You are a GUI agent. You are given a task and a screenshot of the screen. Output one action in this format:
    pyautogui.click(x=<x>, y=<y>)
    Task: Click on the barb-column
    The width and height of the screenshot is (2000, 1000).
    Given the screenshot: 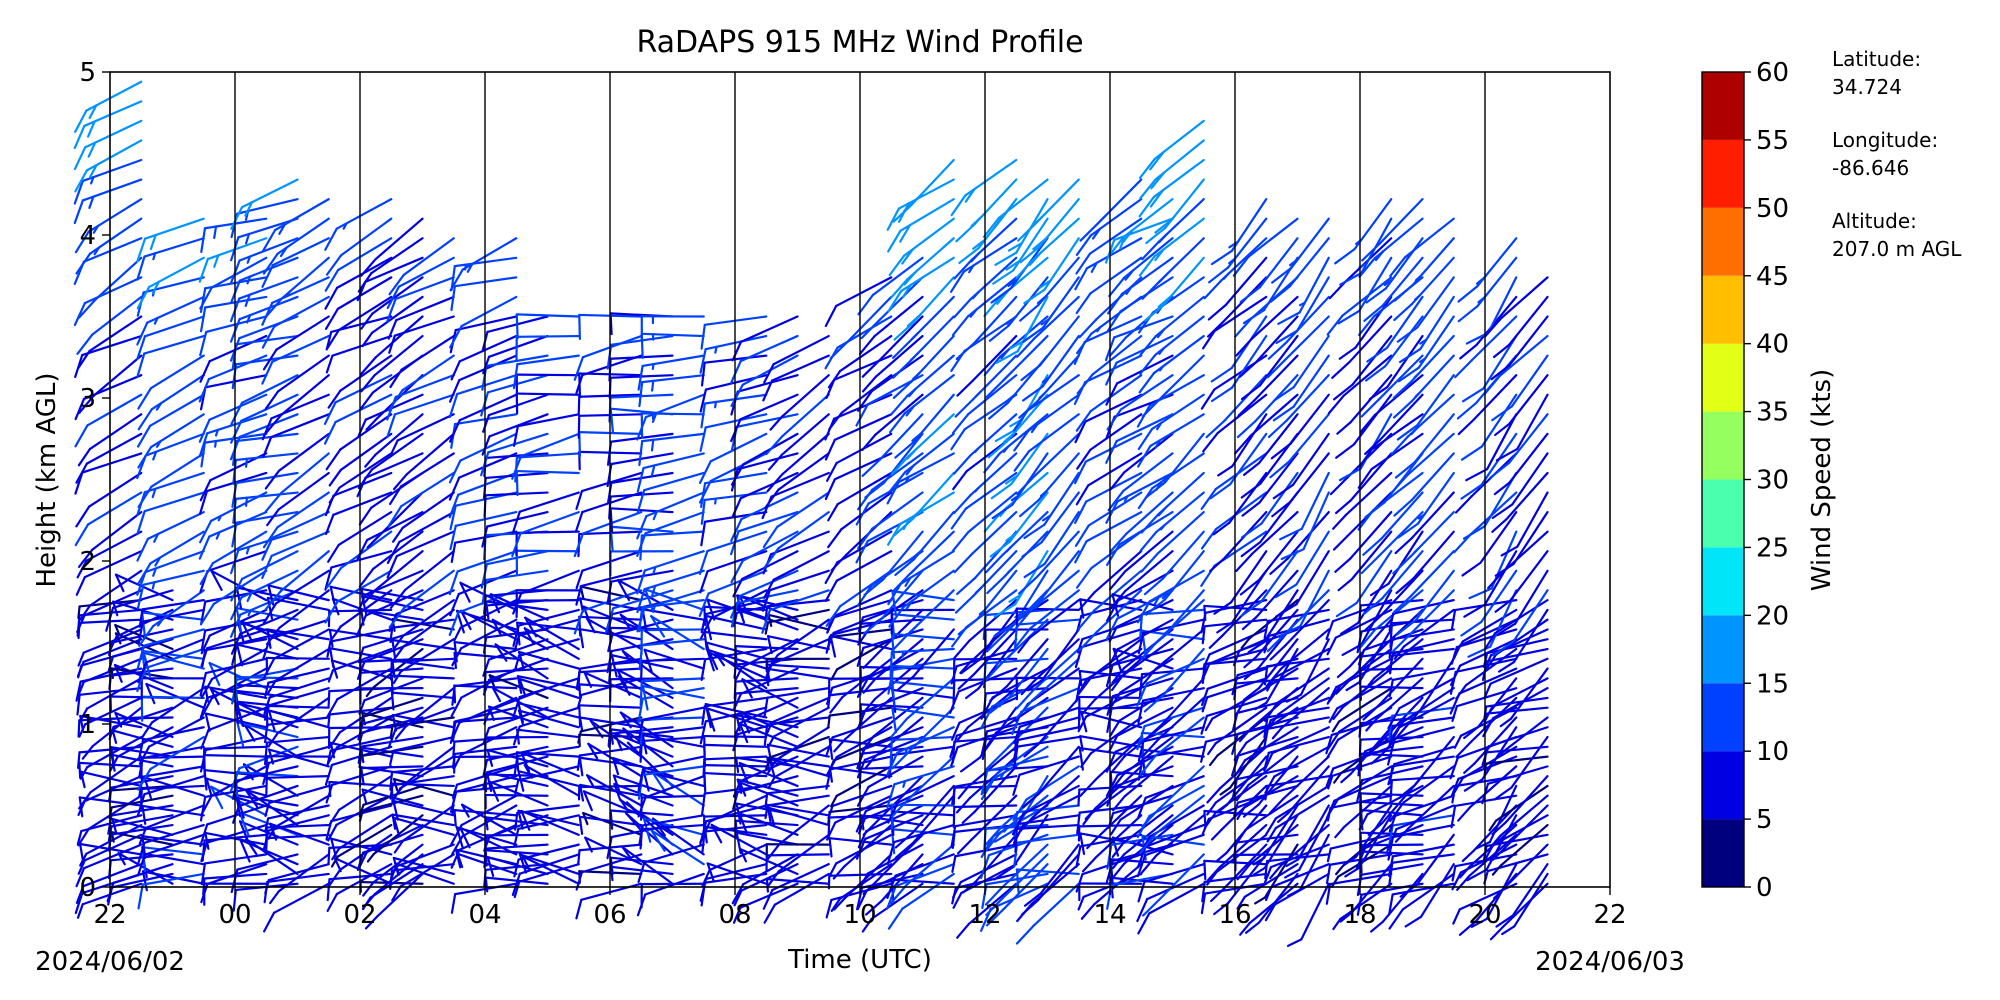 What is the action you would take?
    pyautogui.click(x=889, y=594)
    